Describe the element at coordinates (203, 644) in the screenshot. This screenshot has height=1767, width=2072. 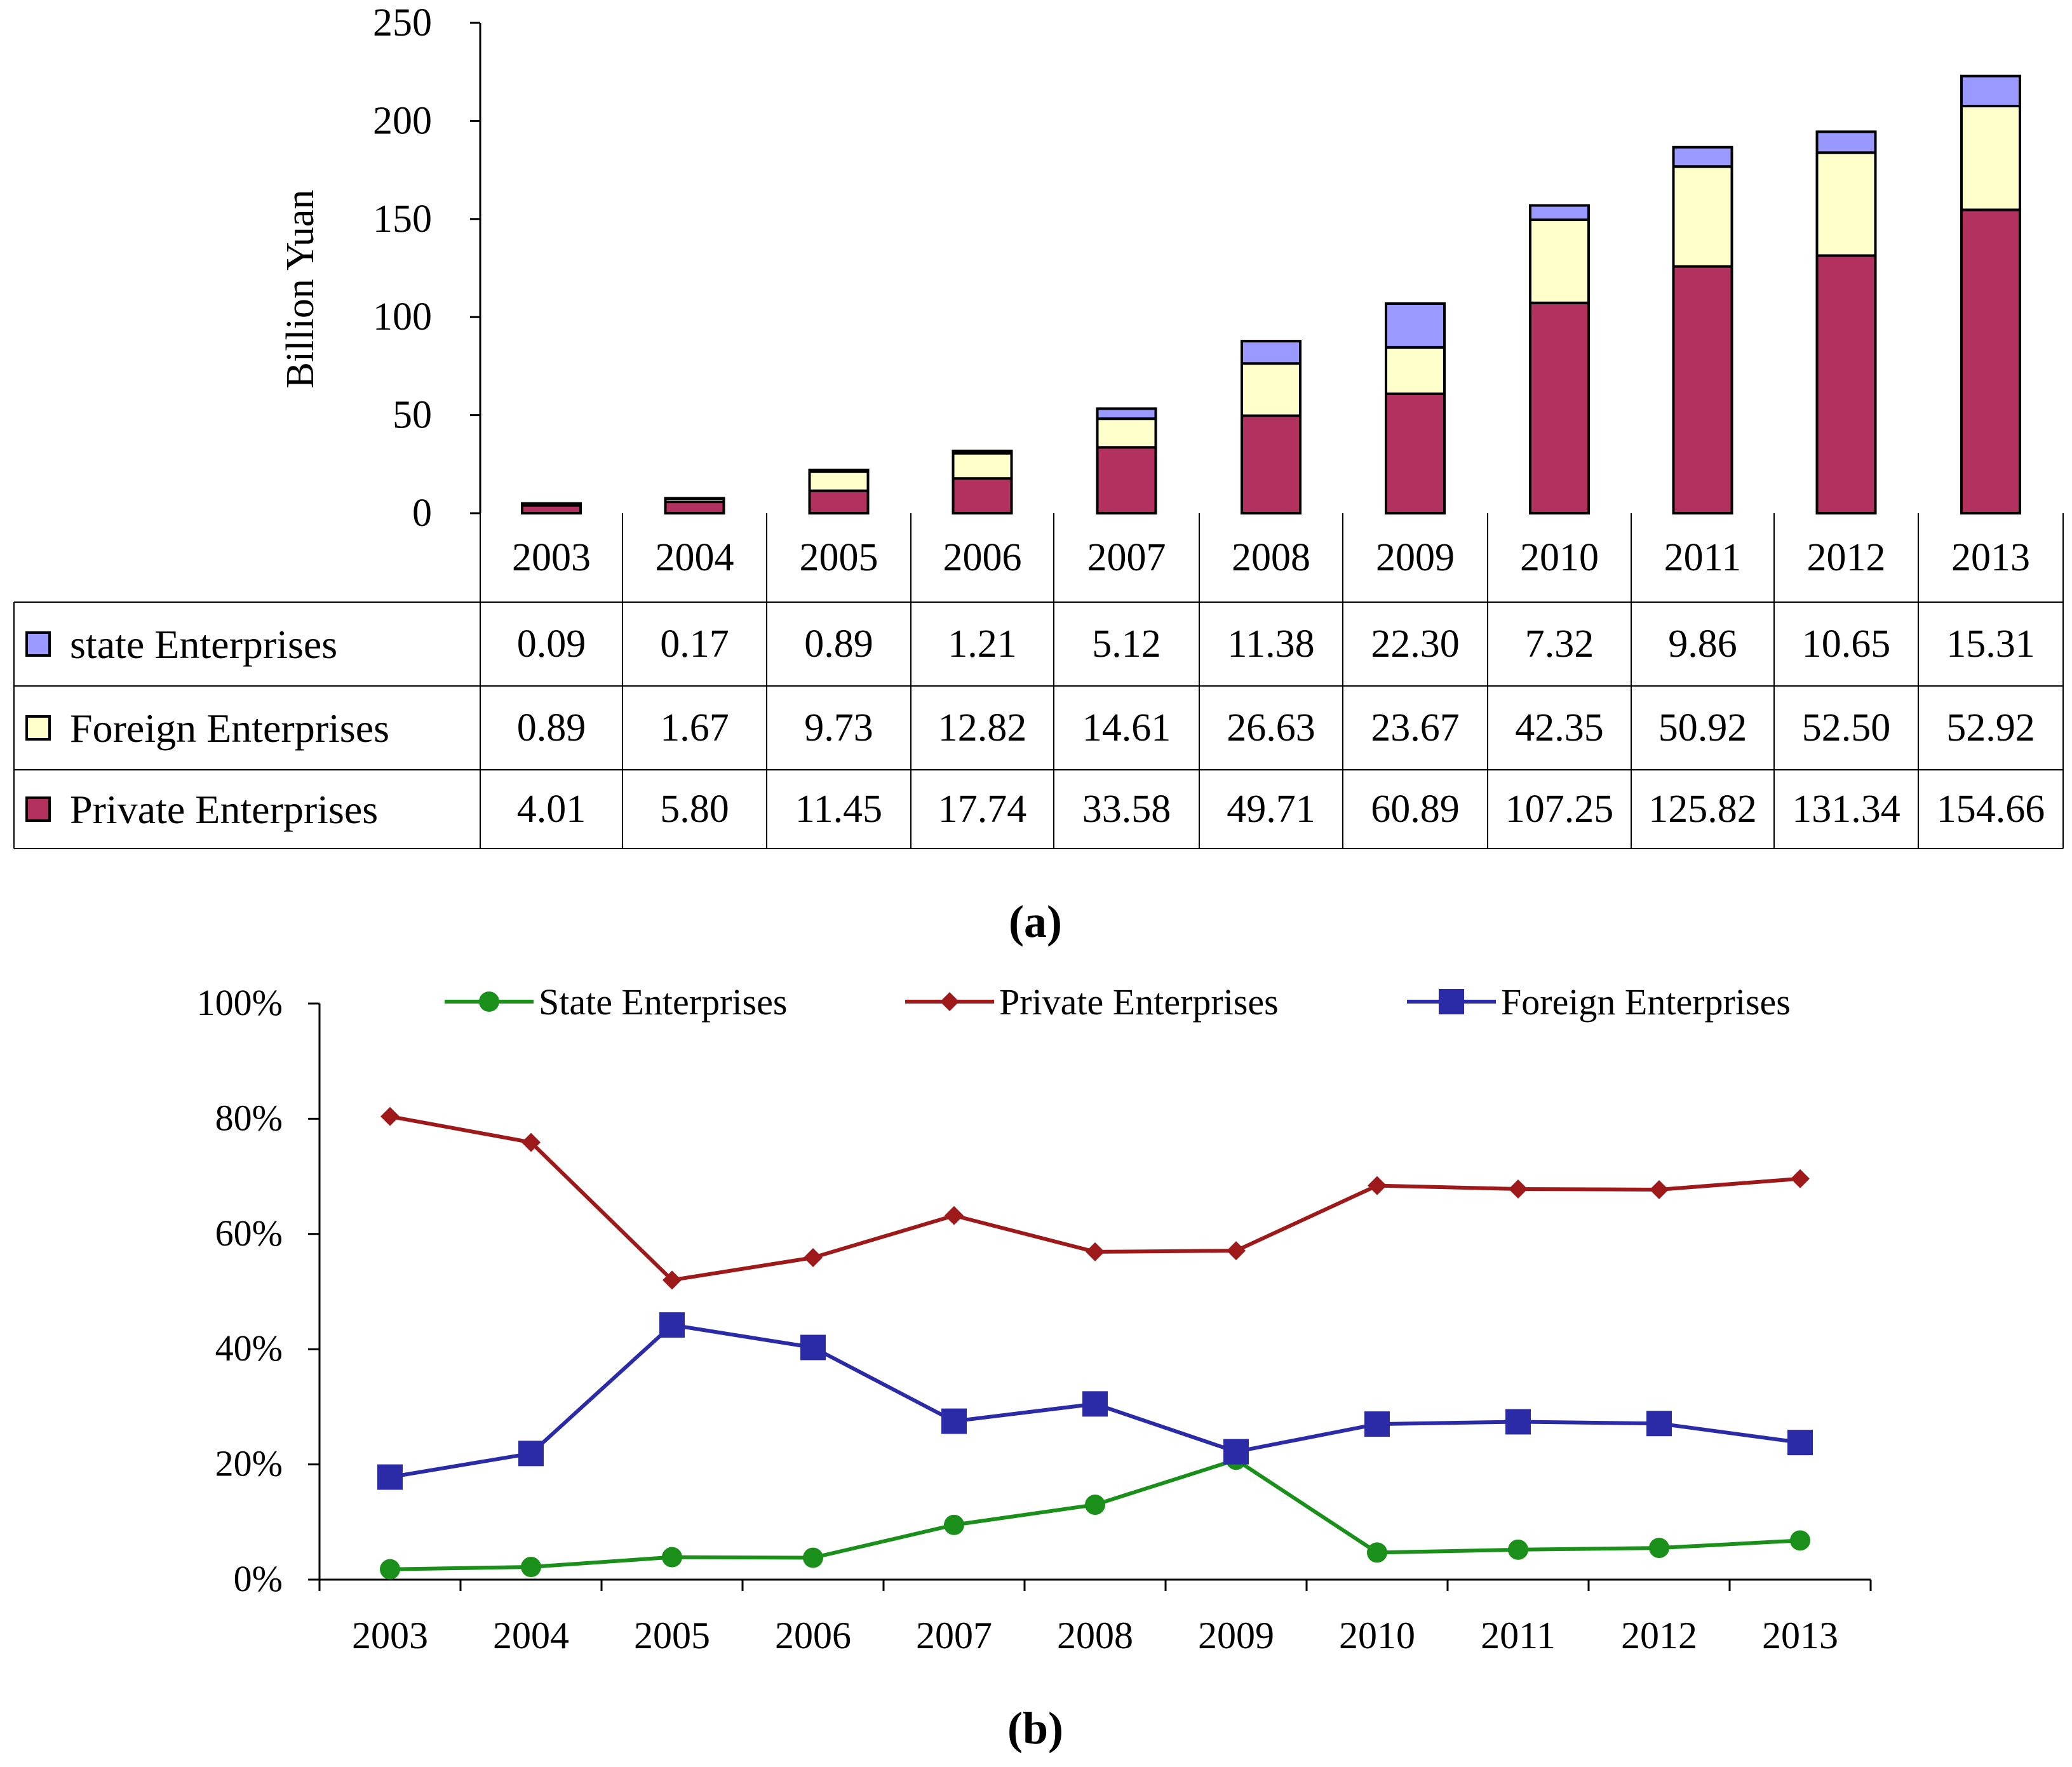
I see `legend-label-state-enterprises: state Enterprises` at that location.